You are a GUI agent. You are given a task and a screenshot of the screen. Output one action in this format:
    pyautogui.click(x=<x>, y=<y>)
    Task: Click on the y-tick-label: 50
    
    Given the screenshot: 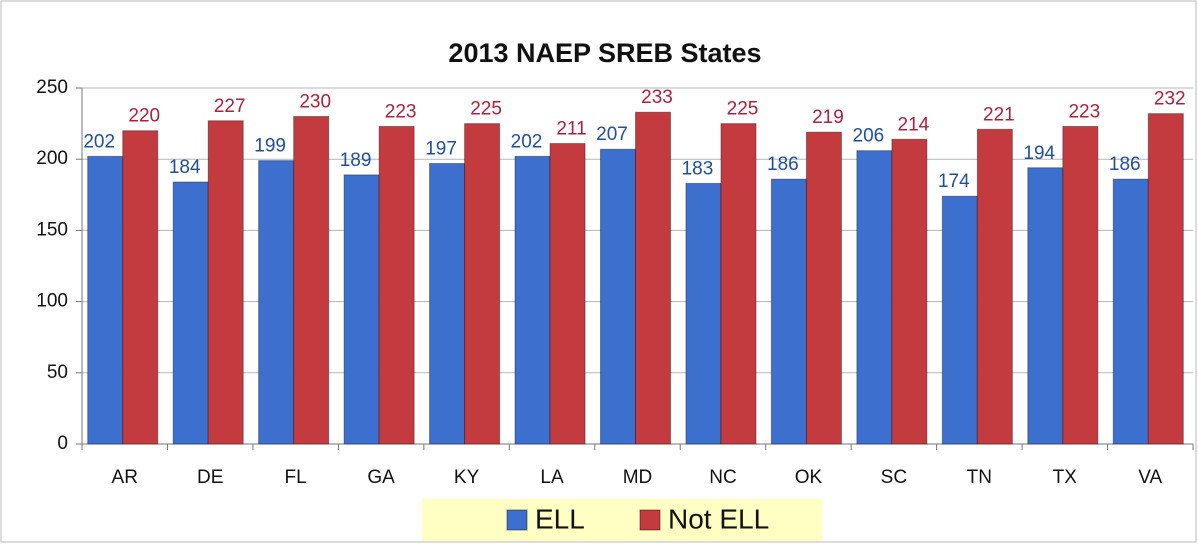 What is the action you would take?
    pyautogui.click(x=57, y=372)
    